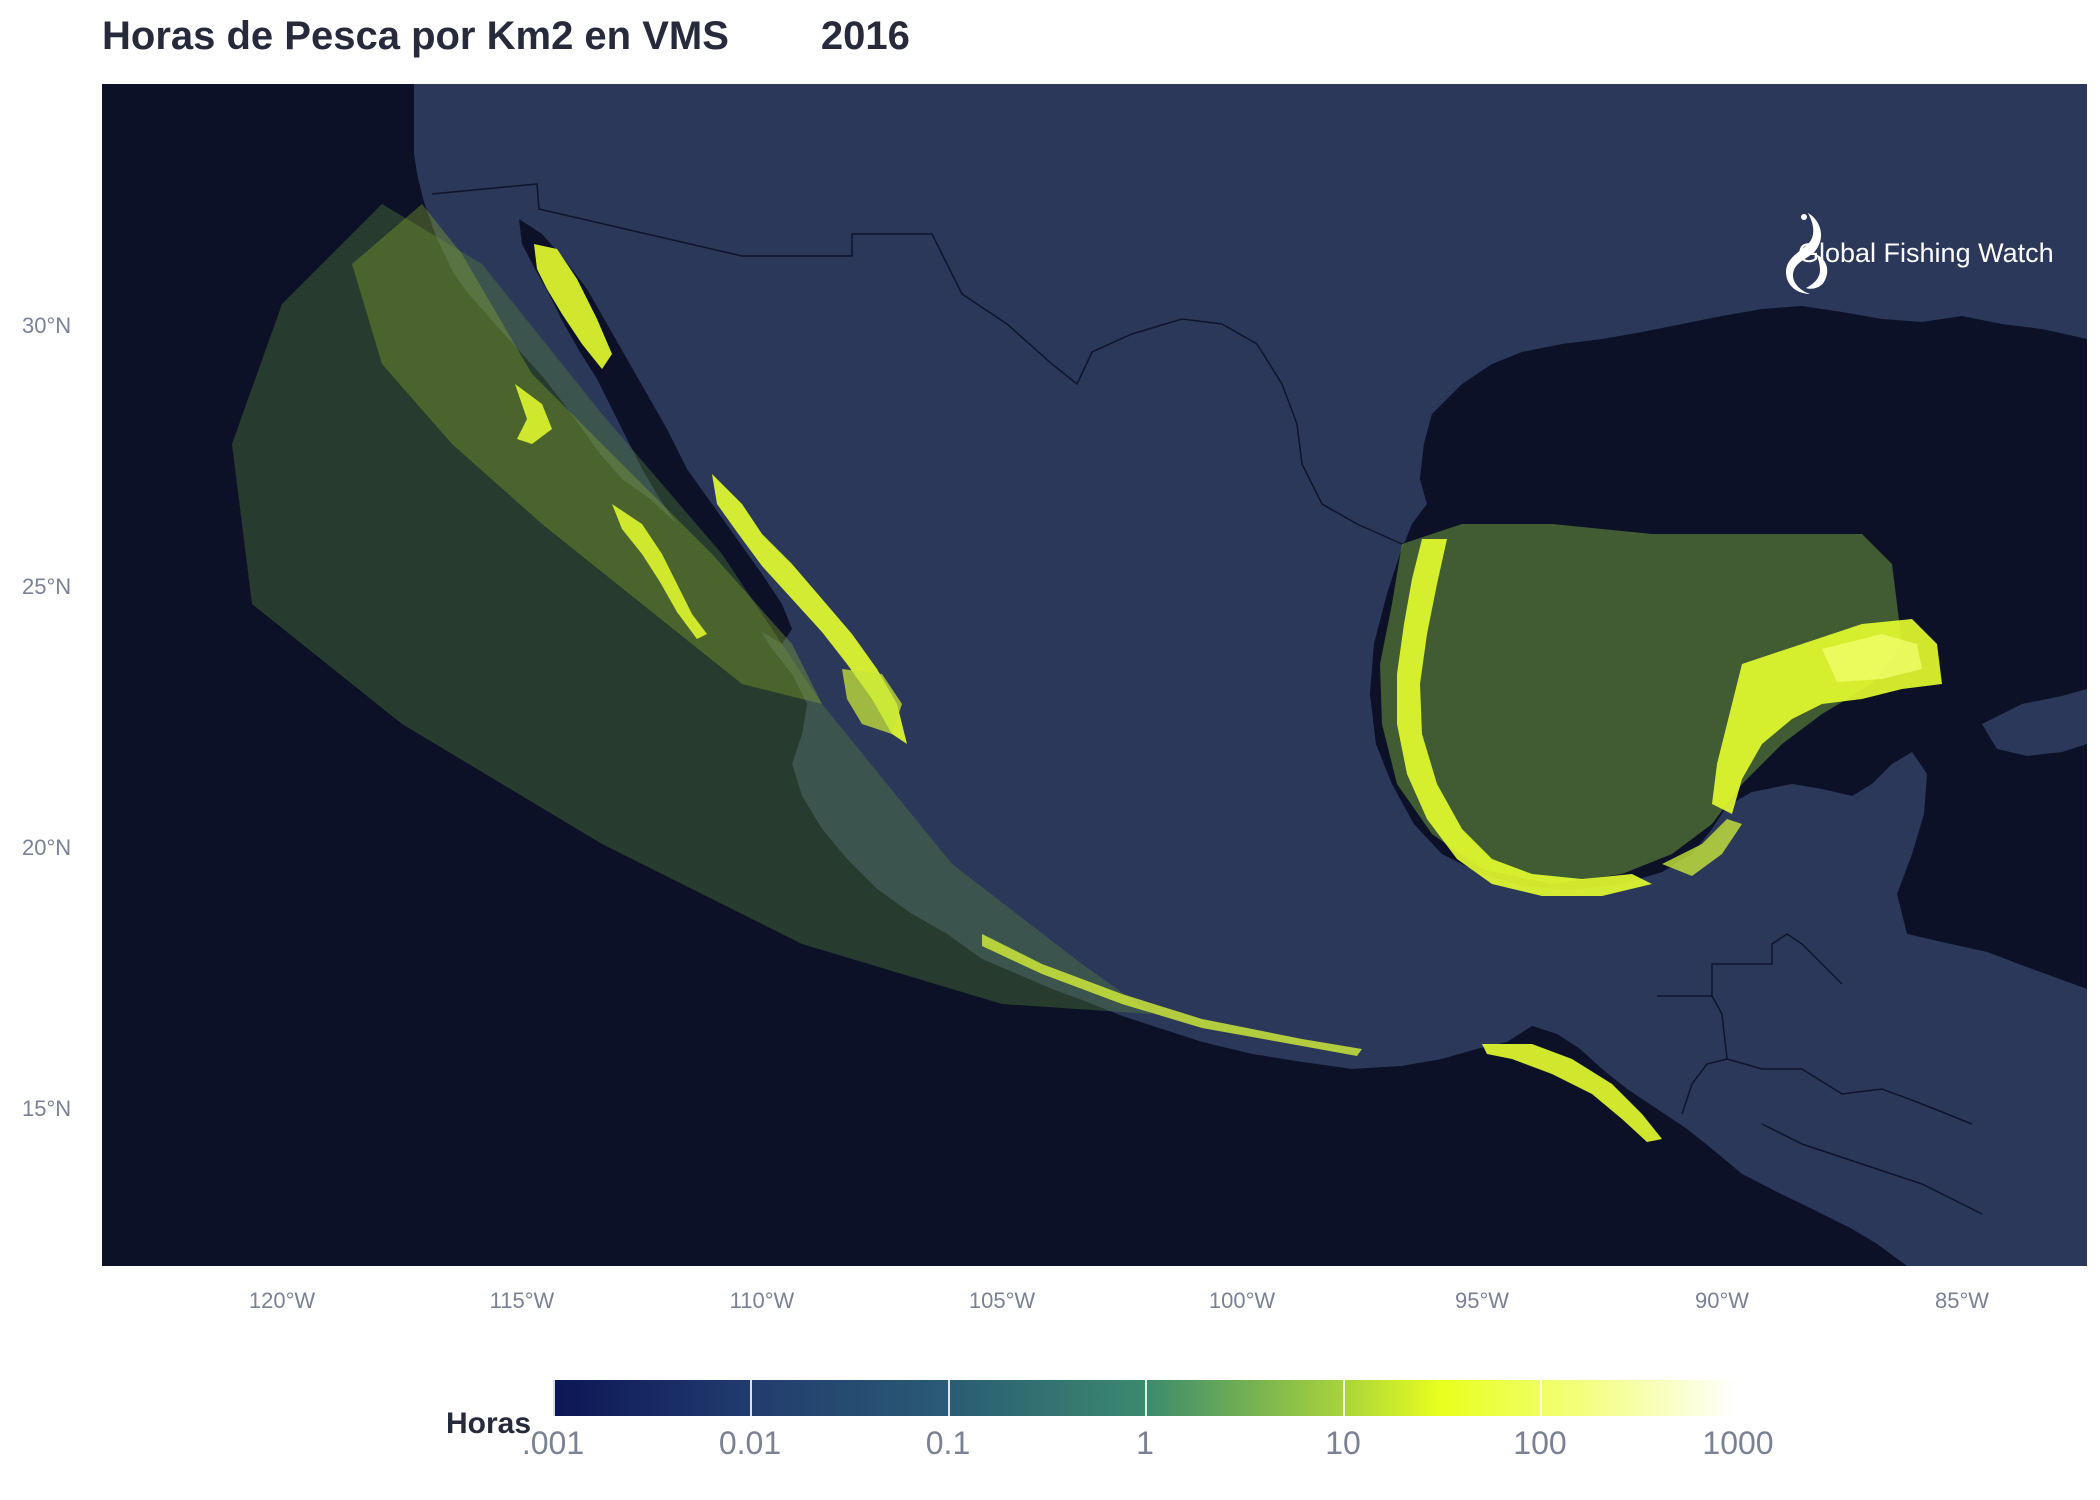 This screenshot has width=2100, height=1500. I want to click on fishing-pacific-mid, so click(587, 454).